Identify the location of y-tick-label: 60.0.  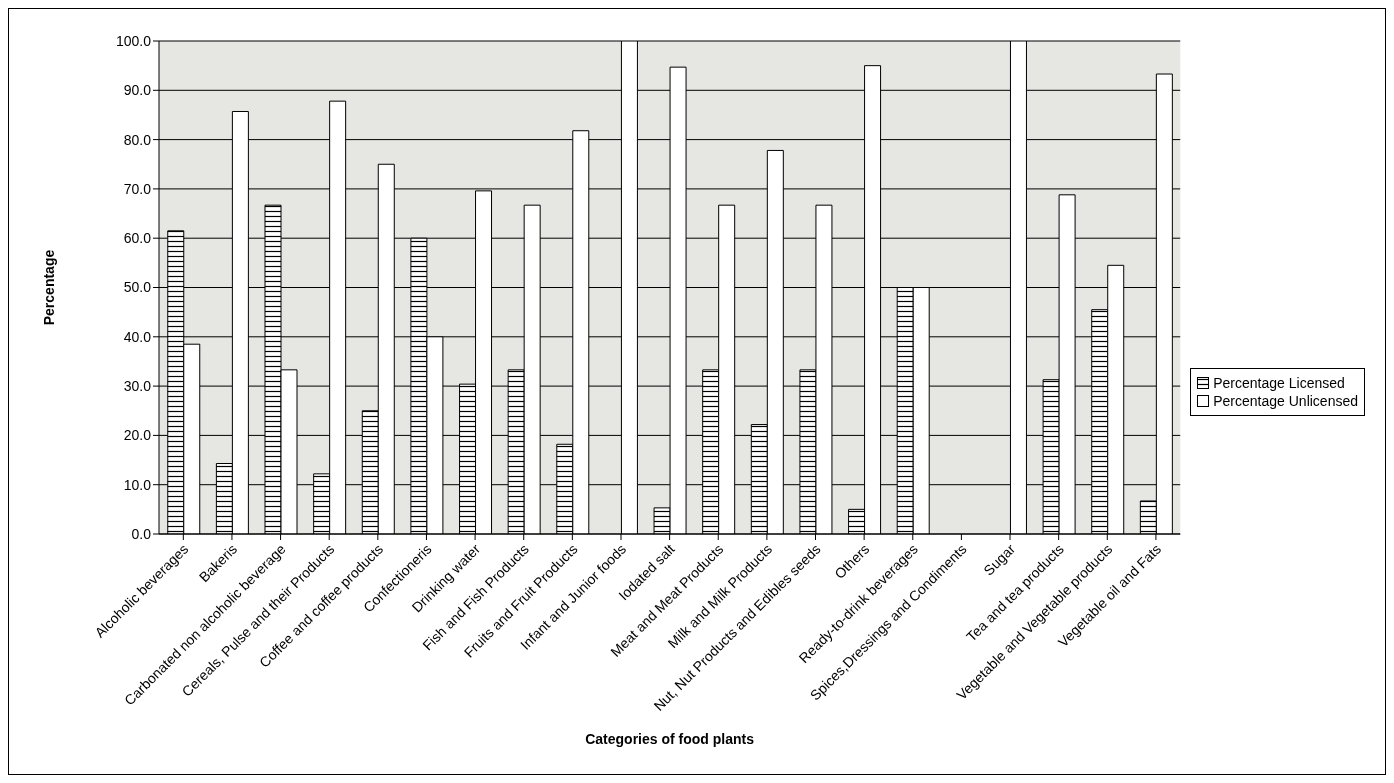
(137, 238).